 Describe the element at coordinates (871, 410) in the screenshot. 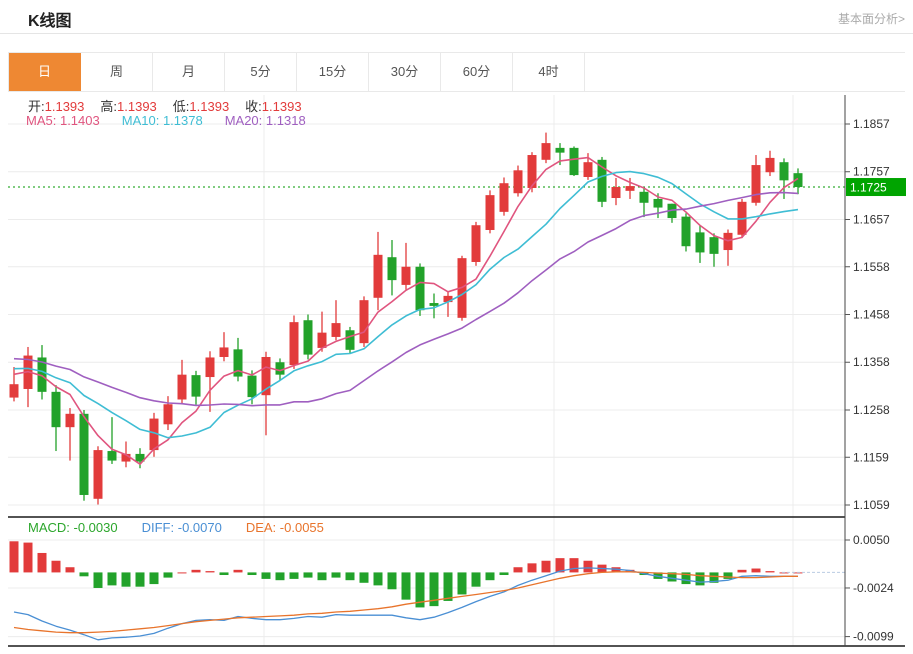

I see `axis-tick-label: 1.1258` at that location.